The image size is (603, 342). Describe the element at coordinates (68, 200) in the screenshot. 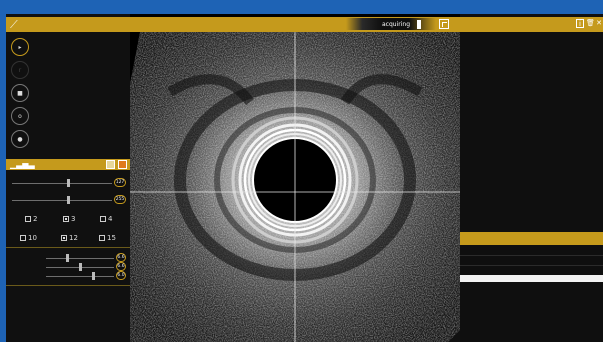

I see `range-slider-thumb` at that location.